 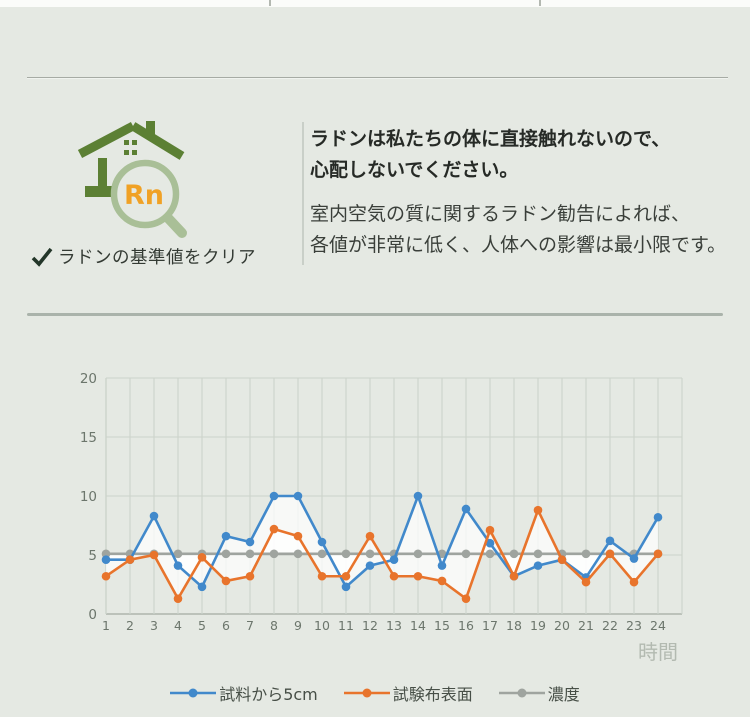 I want to click on checkmark-icon, so click(x=42, y=257).